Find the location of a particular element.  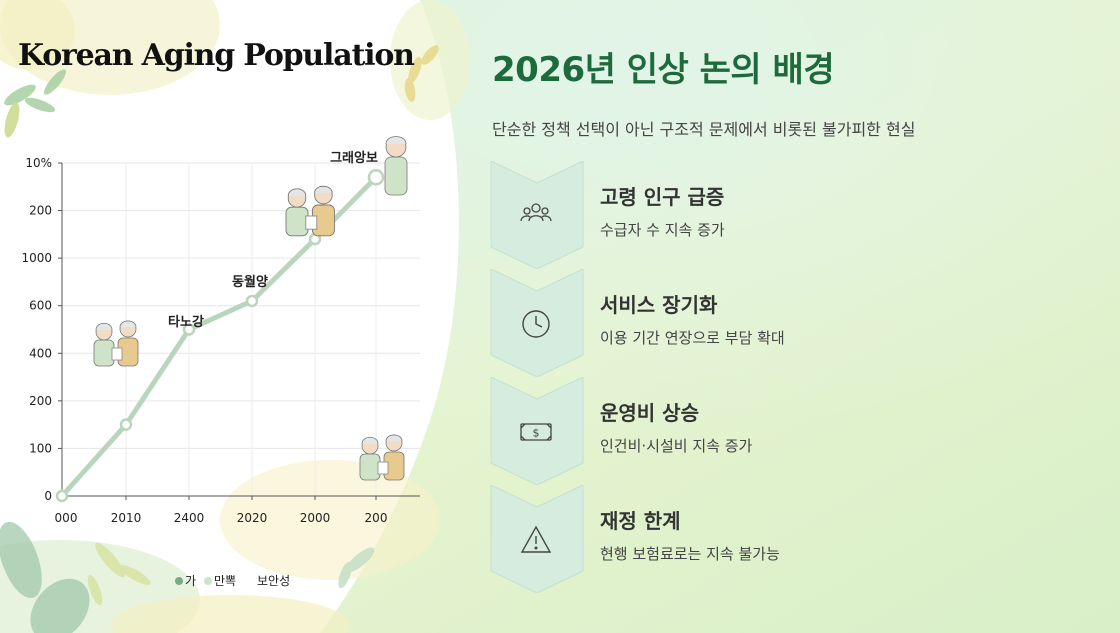

warning-icon is located at coordinates (536, 539).